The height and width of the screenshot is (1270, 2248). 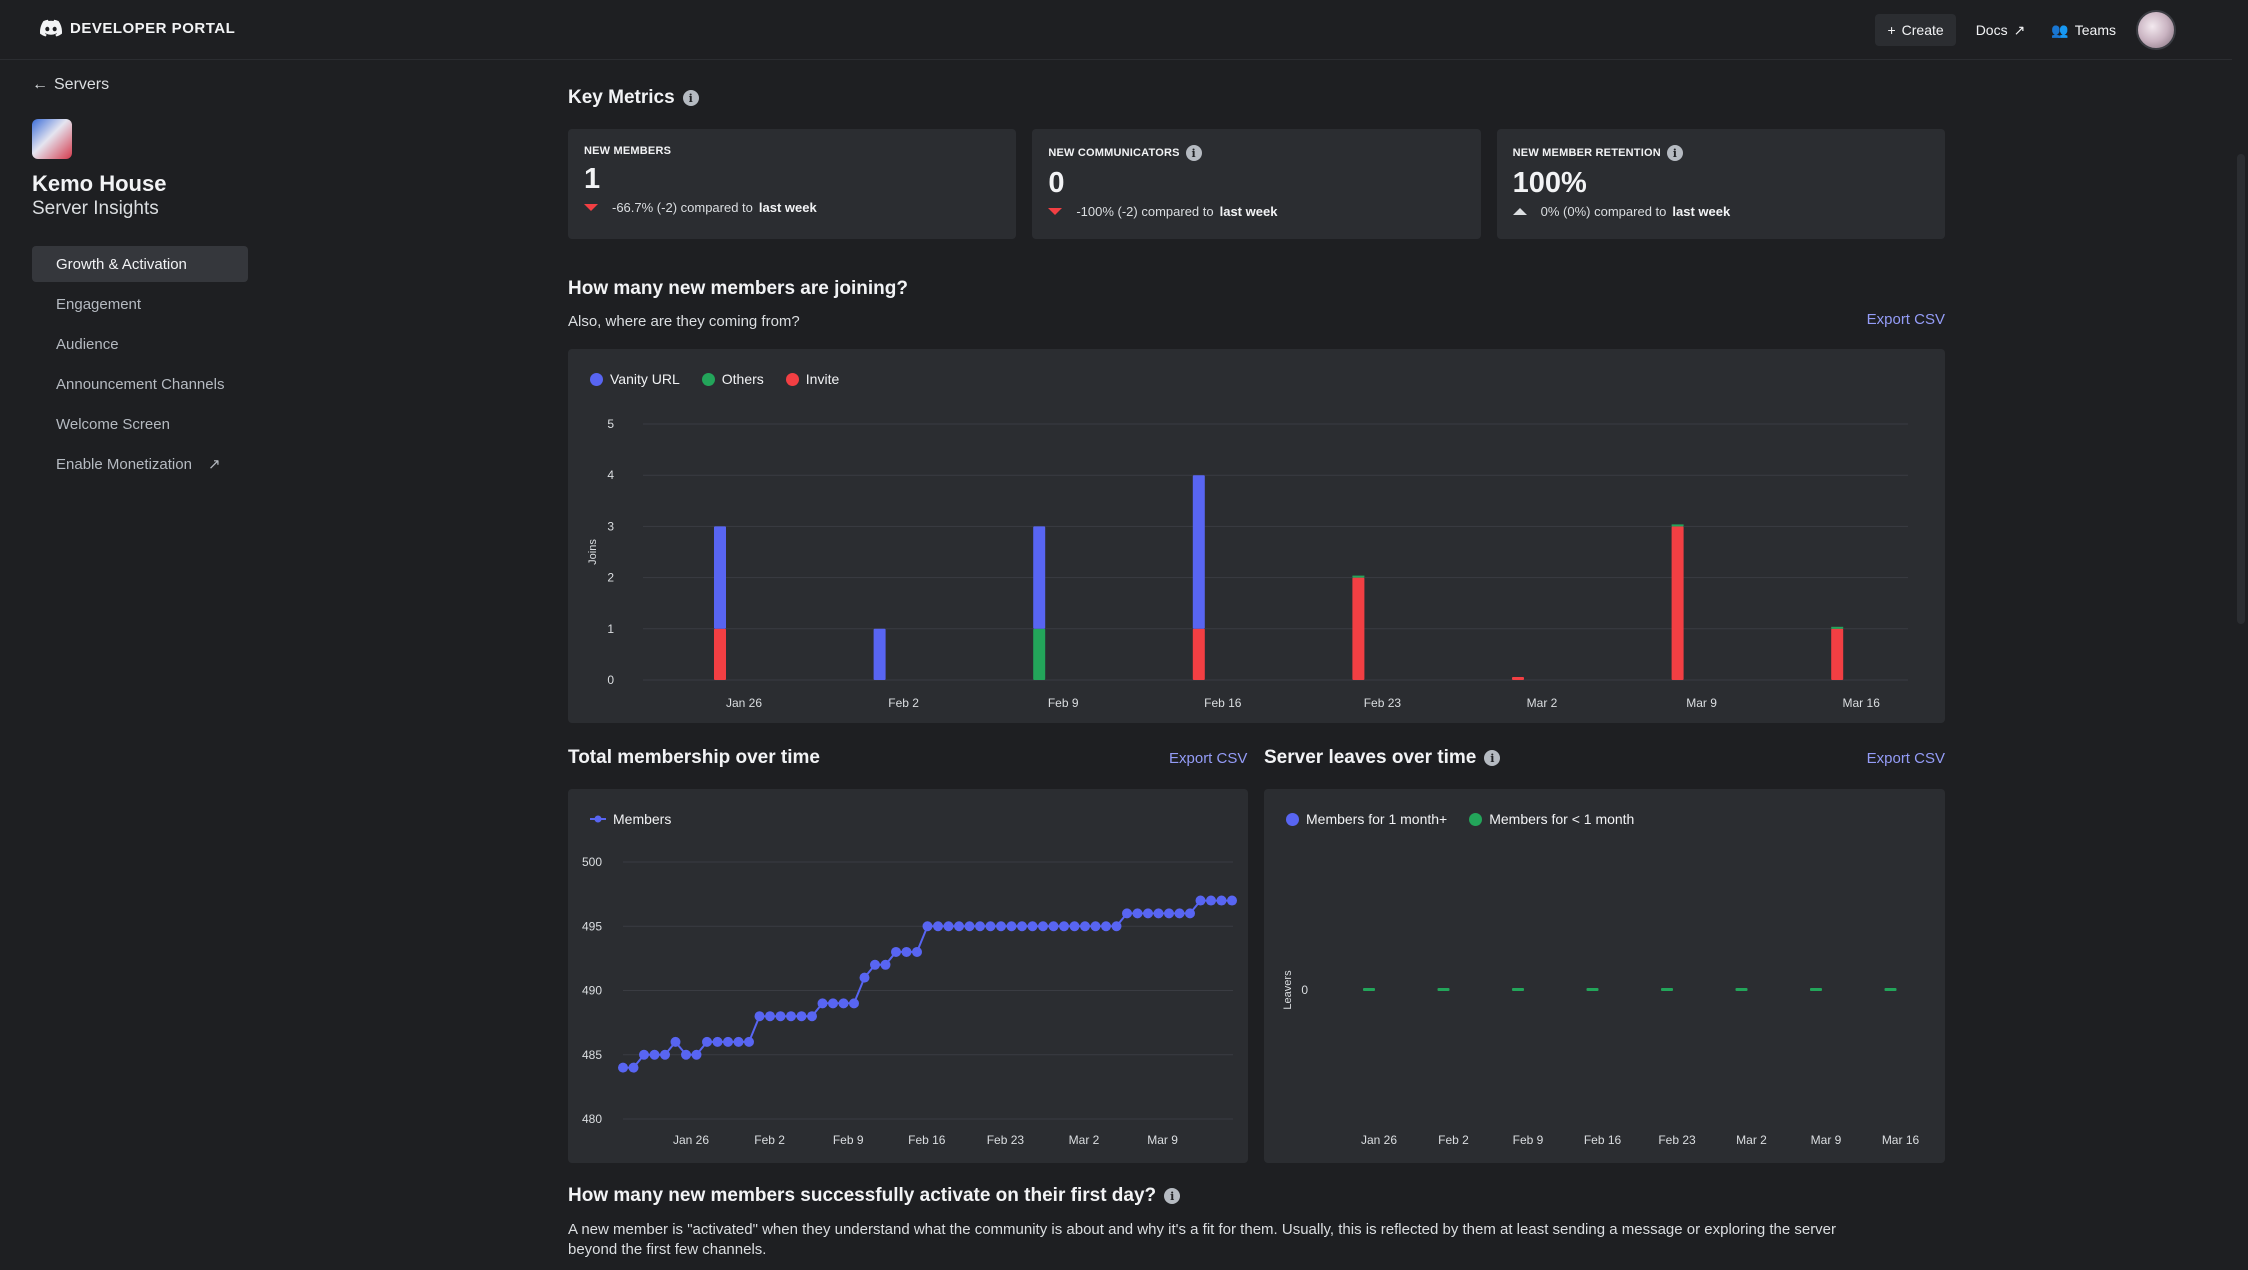 I want to click on user-avatar, so click(x=2156, y=30).